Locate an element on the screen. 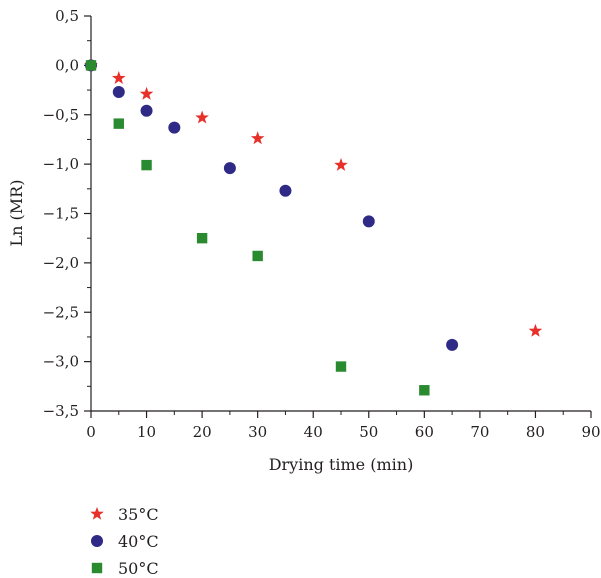 The image size is (601, 578). legend-star-swatch is located at coordinates (97, 513).